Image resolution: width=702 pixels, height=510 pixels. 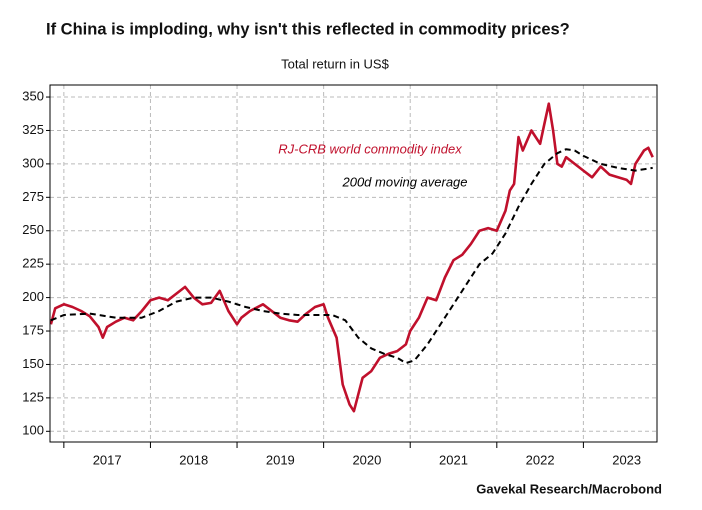 What do you see at coordinates (33, 162) in the screenshot?
I see `y-tick-label: 300` at bounding box center [33, 162].